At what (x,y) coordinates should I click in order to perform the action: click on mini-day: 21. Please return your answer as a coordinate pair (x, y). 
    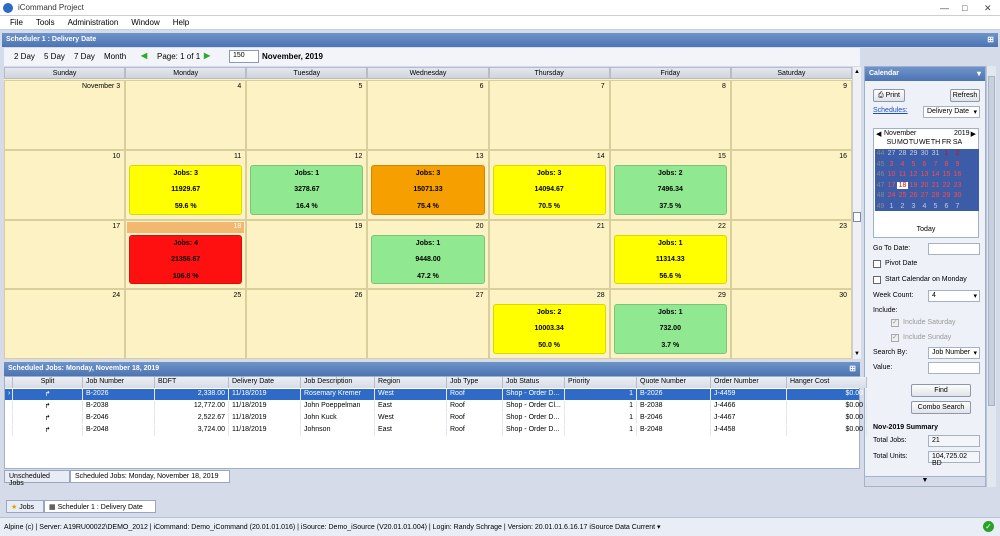
    Looking at the image, I should click on (935, 185).